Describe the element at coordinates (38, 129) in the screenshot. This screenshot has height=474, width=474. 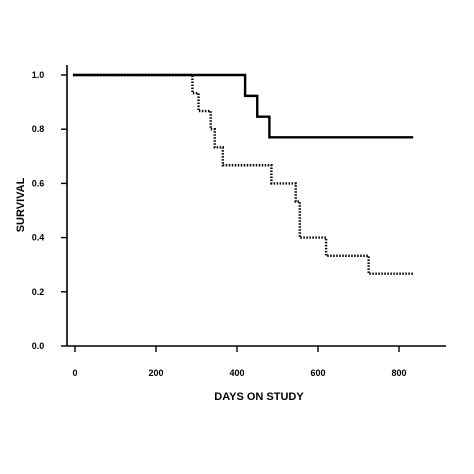
I see `y-tick-label: 0.8` at that location.